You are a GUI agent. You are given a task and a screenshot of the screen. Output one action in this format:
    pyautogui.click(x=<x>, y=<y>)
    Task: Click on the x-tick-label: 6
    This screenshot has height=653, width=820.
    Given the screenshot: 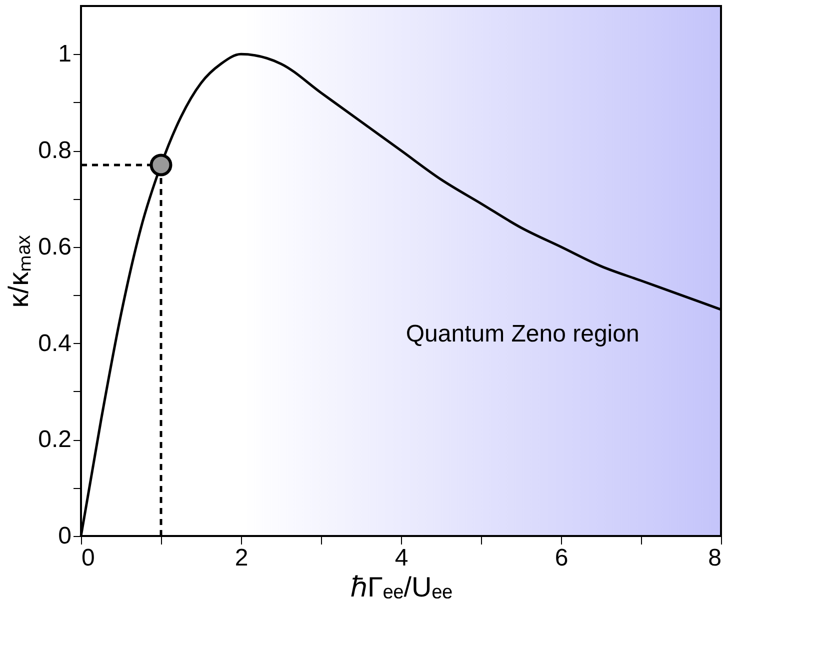 What is the action you would take?
    pyautogui.click(x=561, y=558)
    